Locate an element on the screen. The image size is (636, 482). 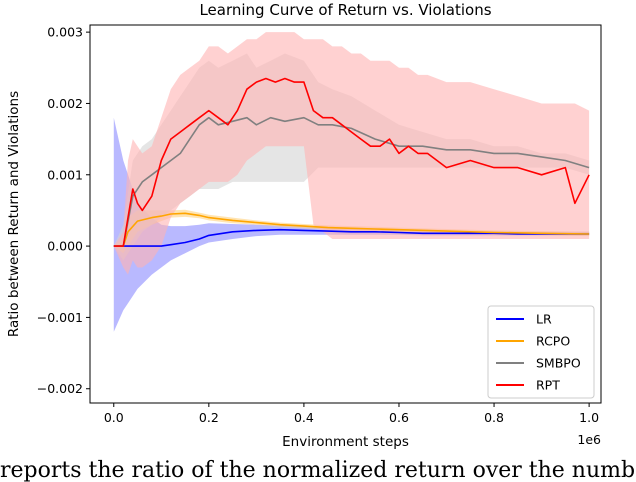
x-axis-offset-label: 1e6 is located at coordinates (589, 439).